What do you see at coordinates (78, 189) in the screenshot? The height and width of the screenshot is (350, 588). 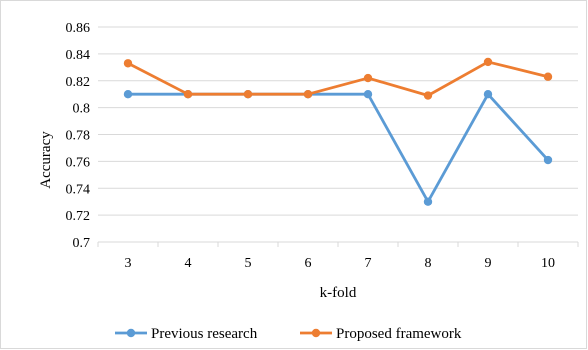 I see `y-tick-label: 0.74` at bounding box center [78, 189].